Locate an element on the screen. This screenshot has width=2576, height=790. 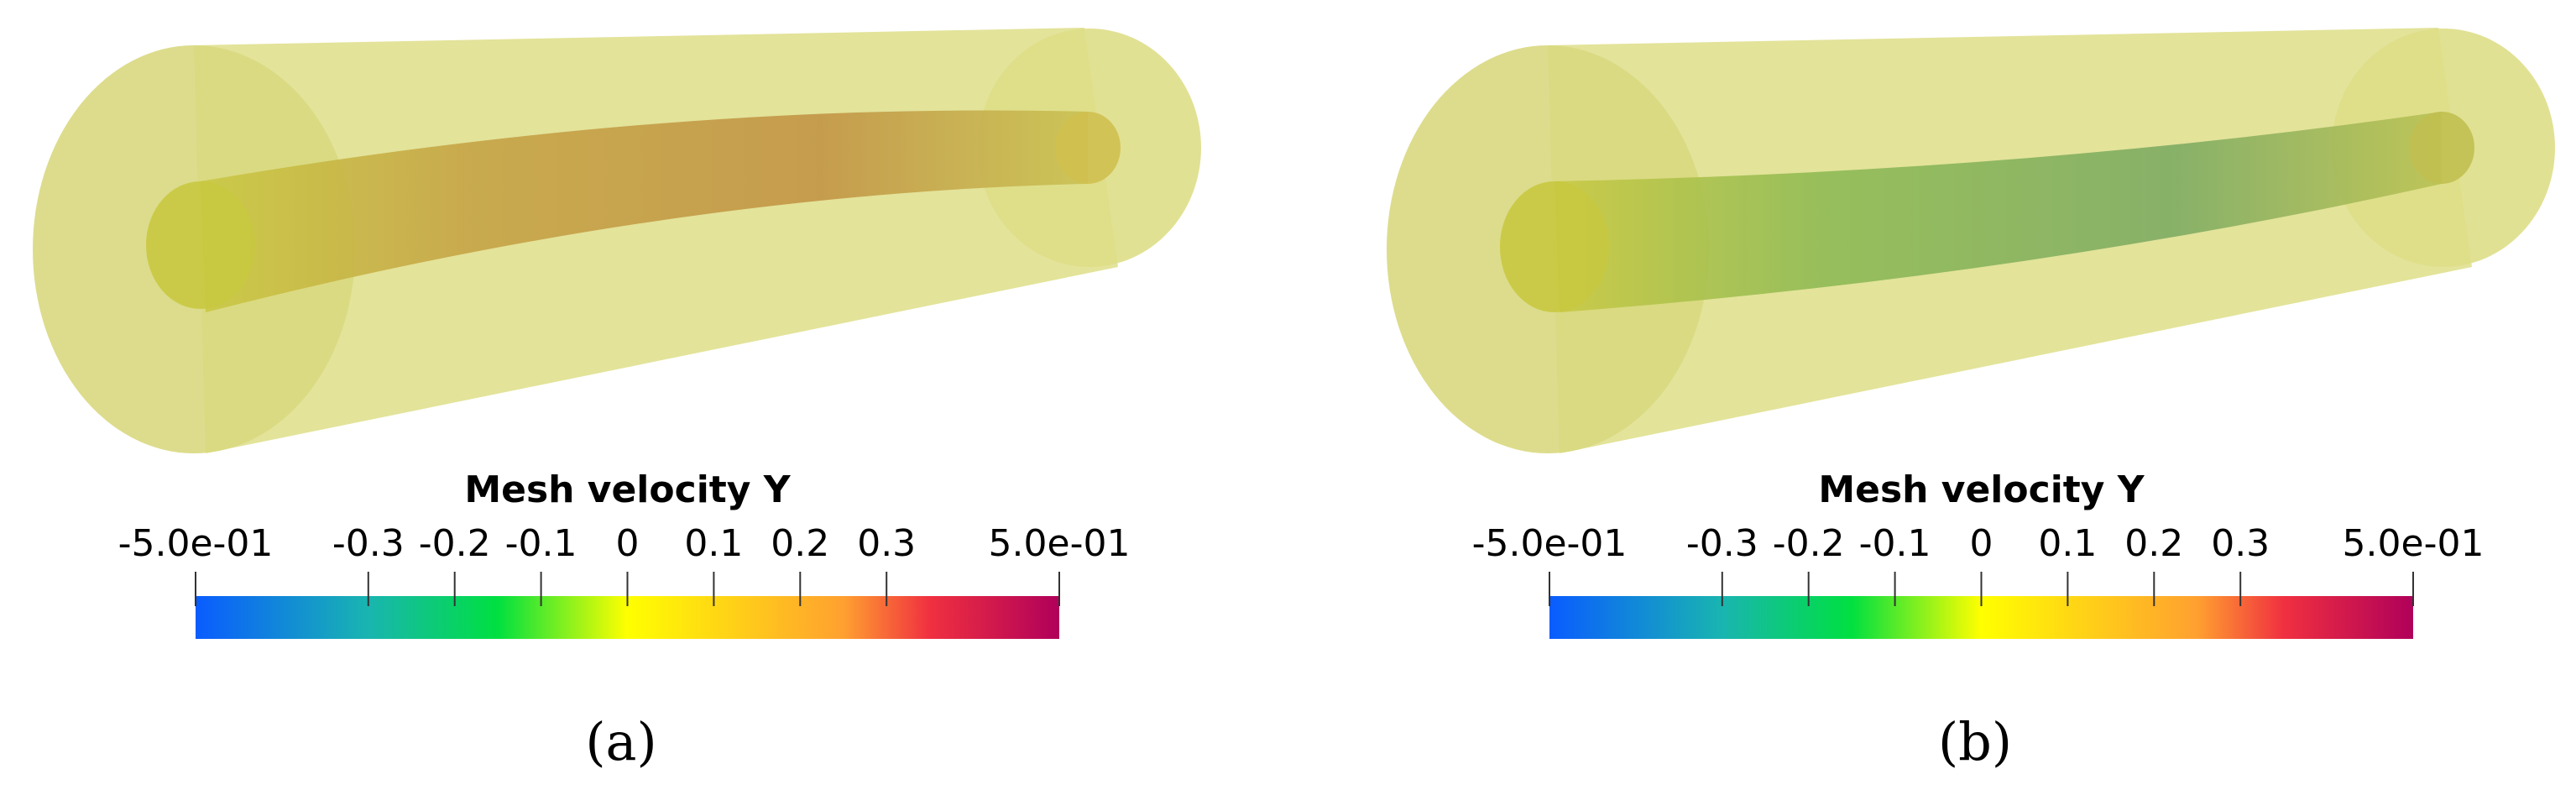
caption: (b) is located at coordinates (1975, 741).